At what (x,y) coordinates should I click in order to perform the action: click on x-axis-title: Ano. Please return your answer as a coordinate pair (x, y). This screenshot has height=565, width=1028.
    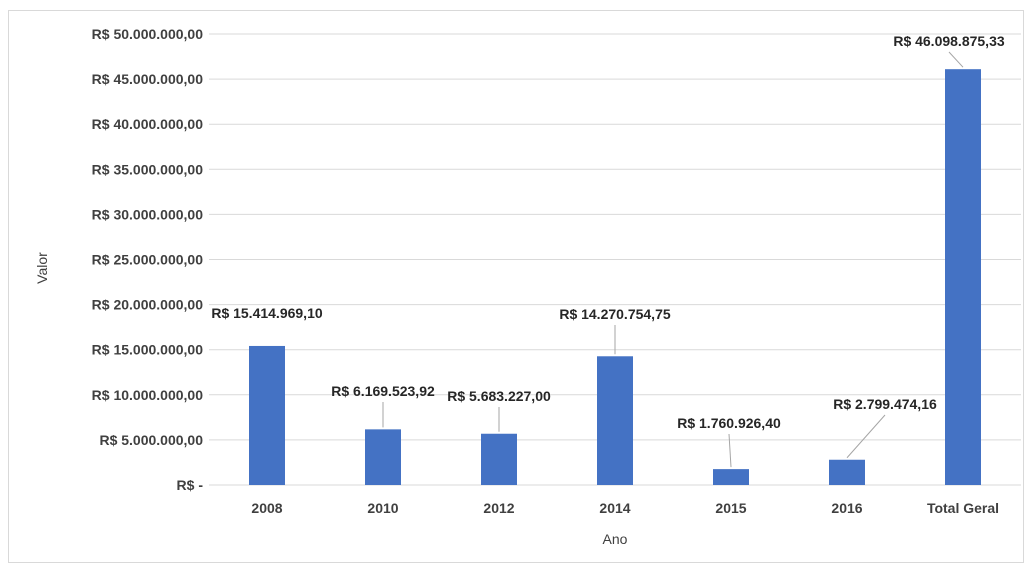
    Looking at the image, I should click on (615, 539).